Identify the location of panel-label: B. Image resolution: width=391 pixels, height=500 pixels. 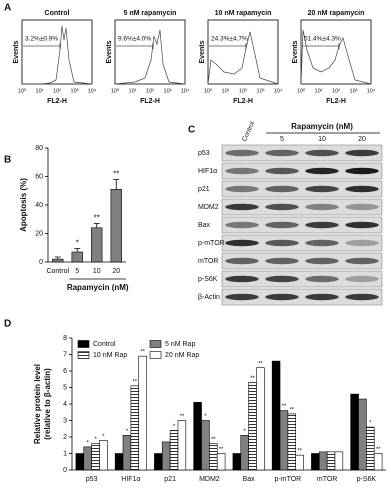
(7, 160).